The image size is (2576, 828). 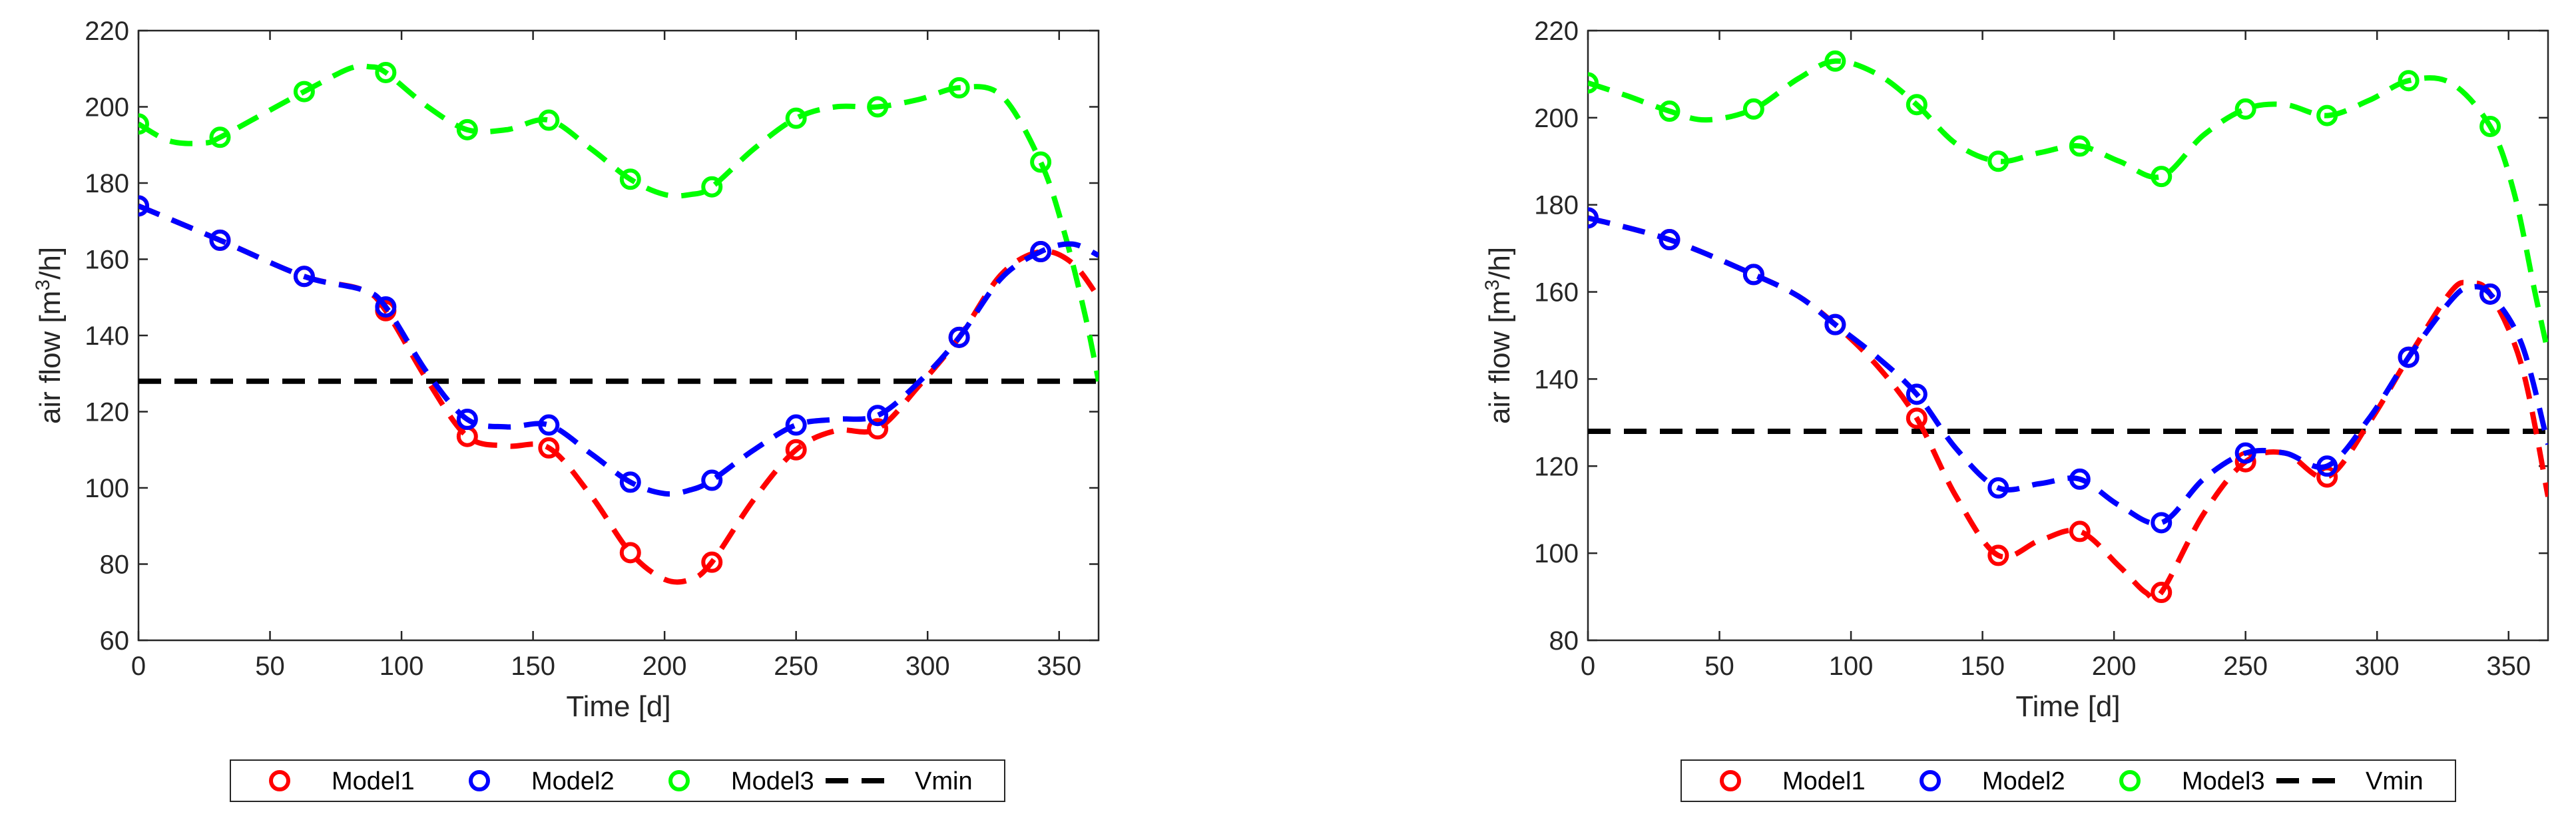 What do you see at coordinates (107, 413) in the screenshot?
I see `chart-0-ytick-label: 120` at bounding box center [107, 413].